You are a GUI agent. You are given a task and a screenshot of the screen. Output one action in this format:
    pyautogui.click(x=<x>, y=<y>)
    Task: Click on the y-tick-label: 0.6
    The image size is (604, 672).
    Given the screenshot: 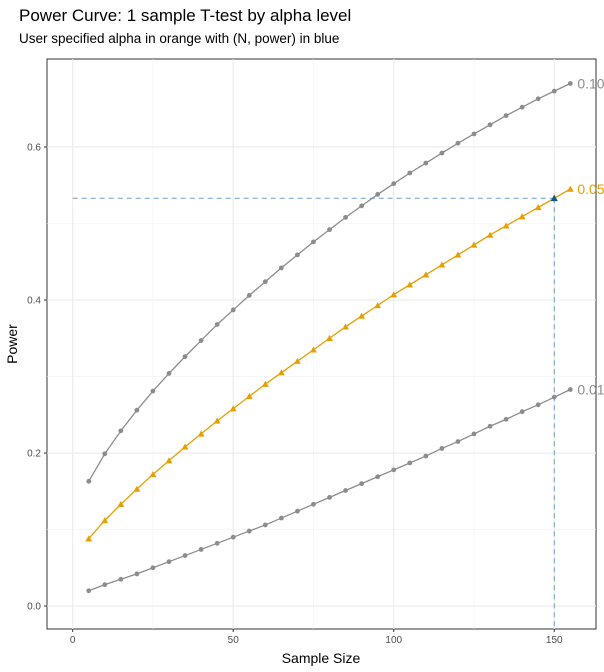 What is the action you would take?
    pyautogui.click(x=34, y=147)
    